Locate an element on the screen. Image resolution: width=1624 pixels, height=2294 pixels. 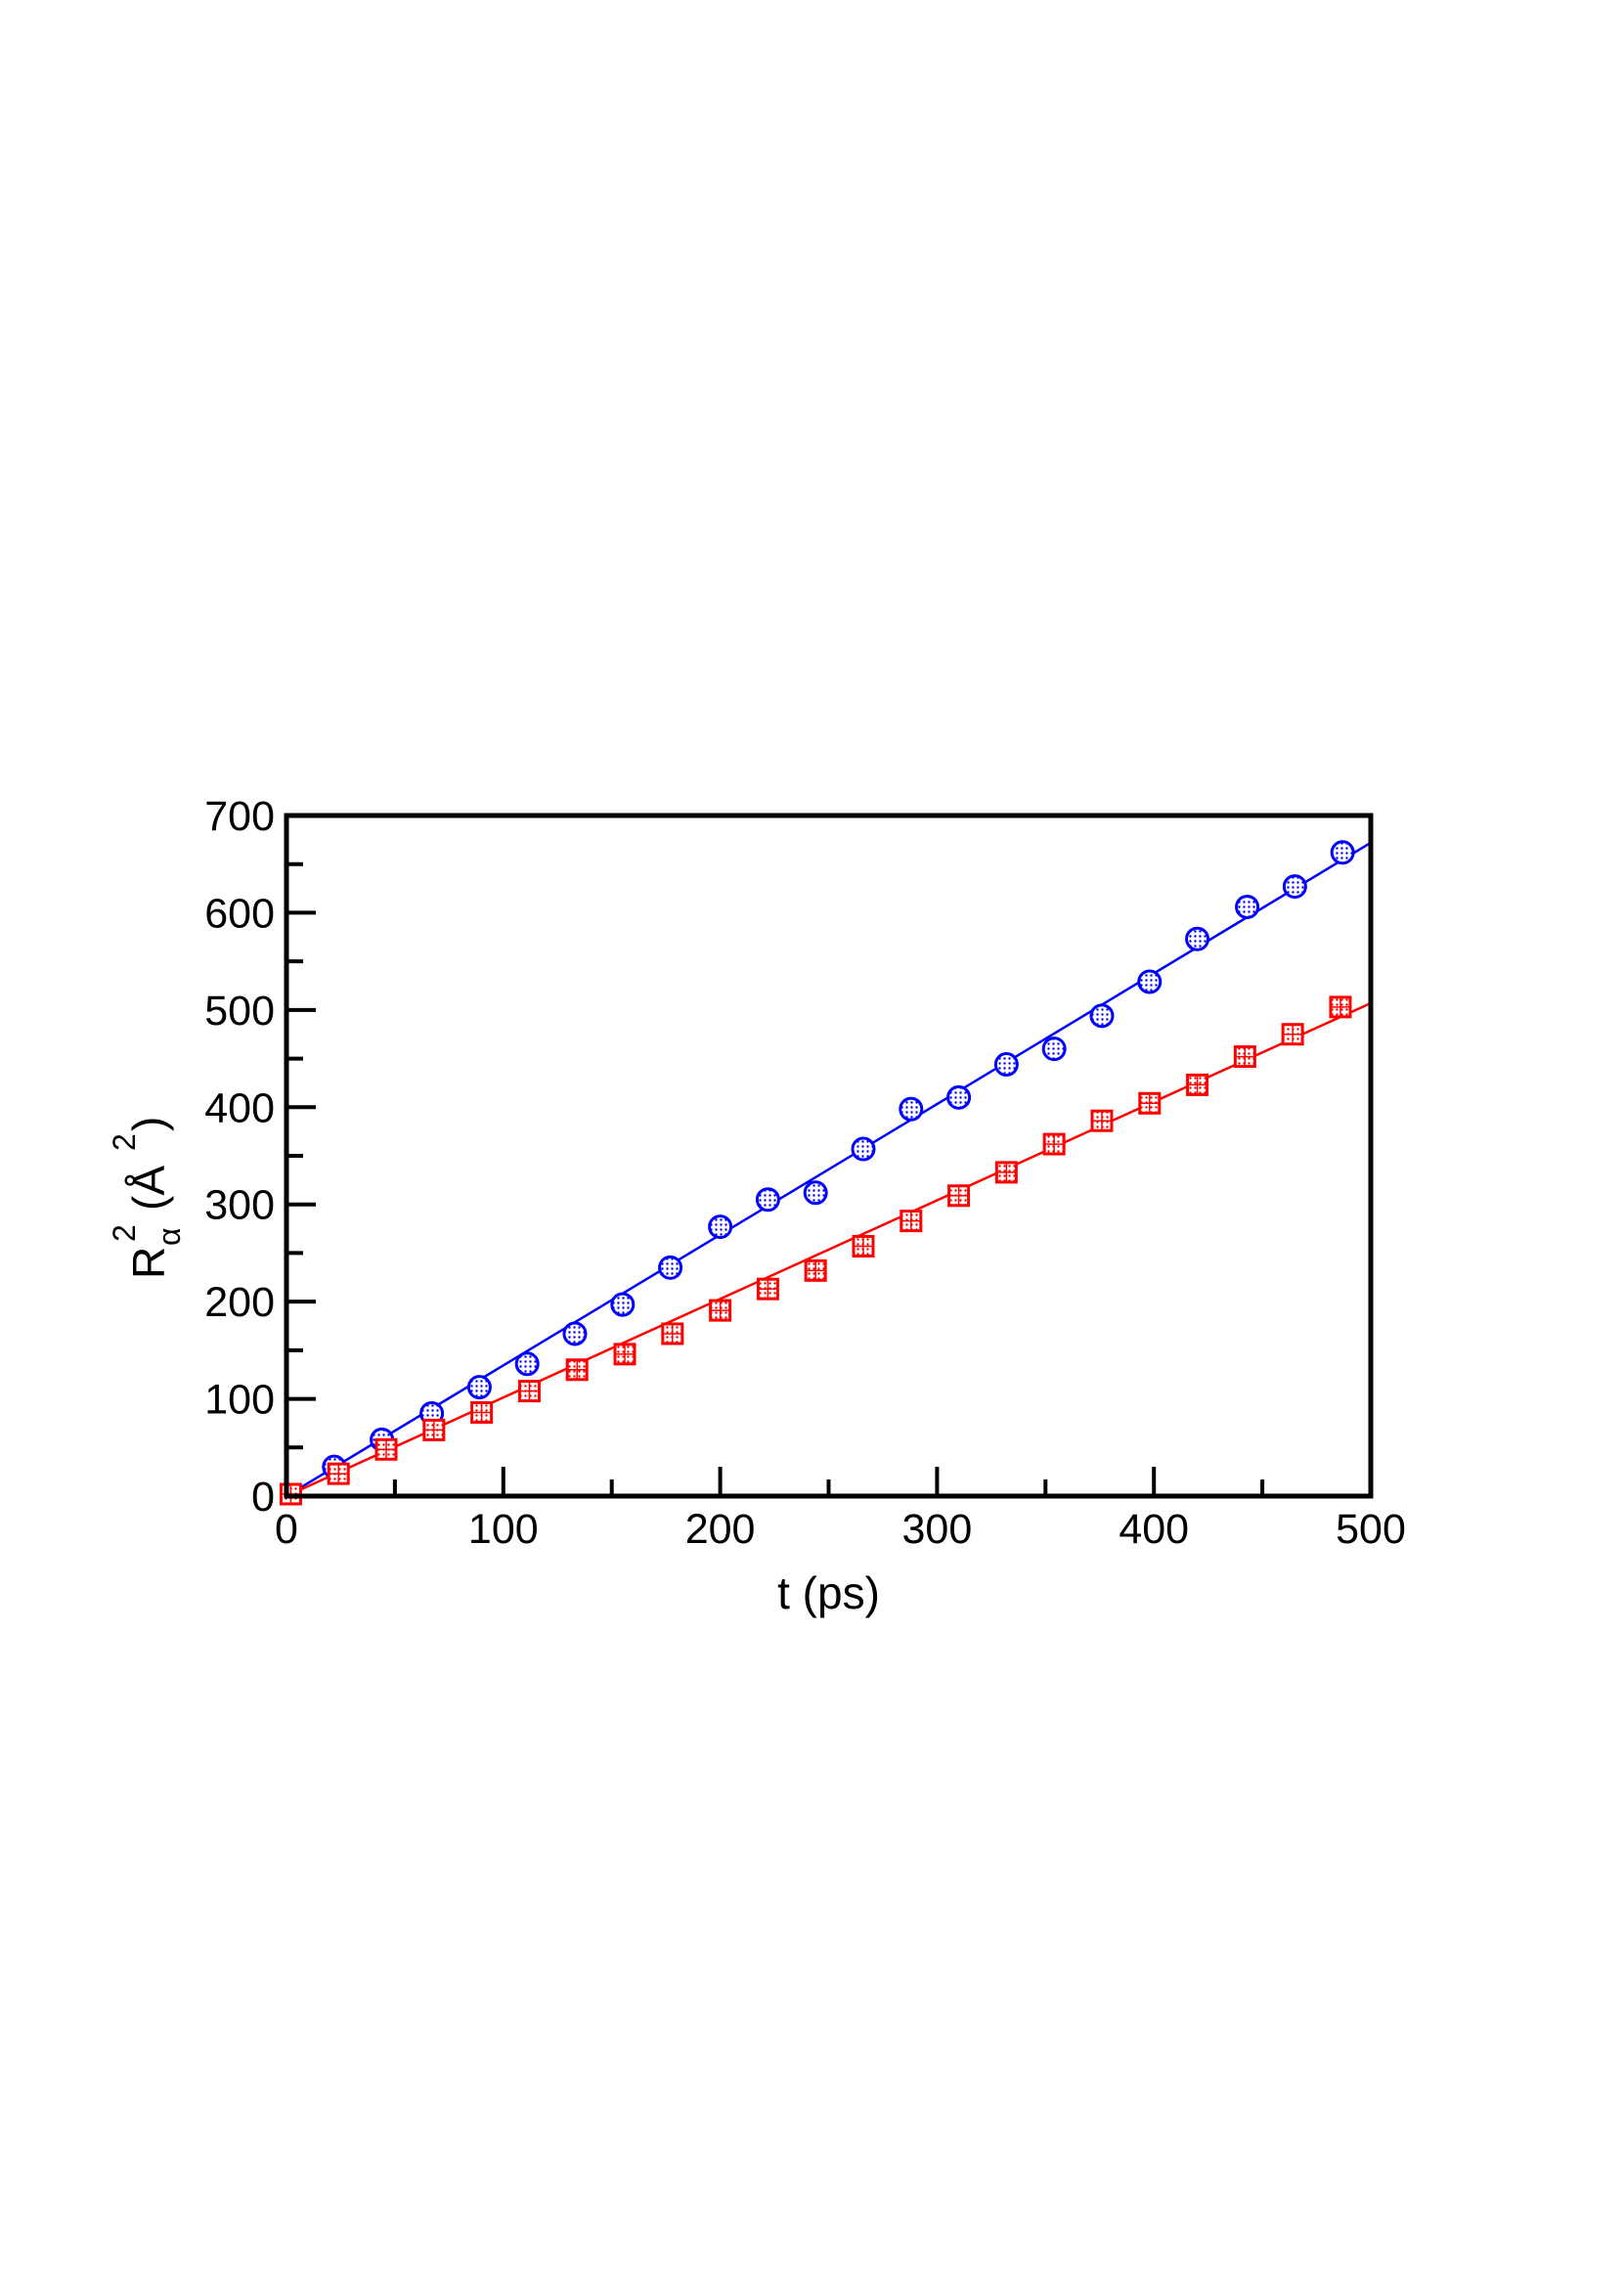
x-tick-label: 0 is located at coordinates (287, 1529).